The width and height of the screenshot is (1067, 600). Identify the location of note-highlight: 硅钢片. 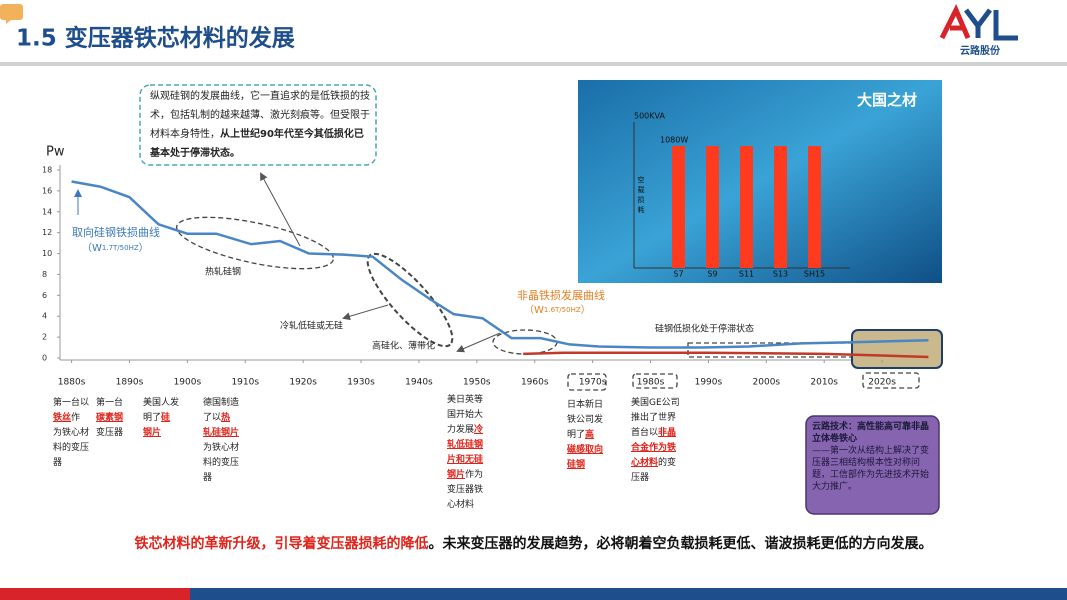
(157, 425).